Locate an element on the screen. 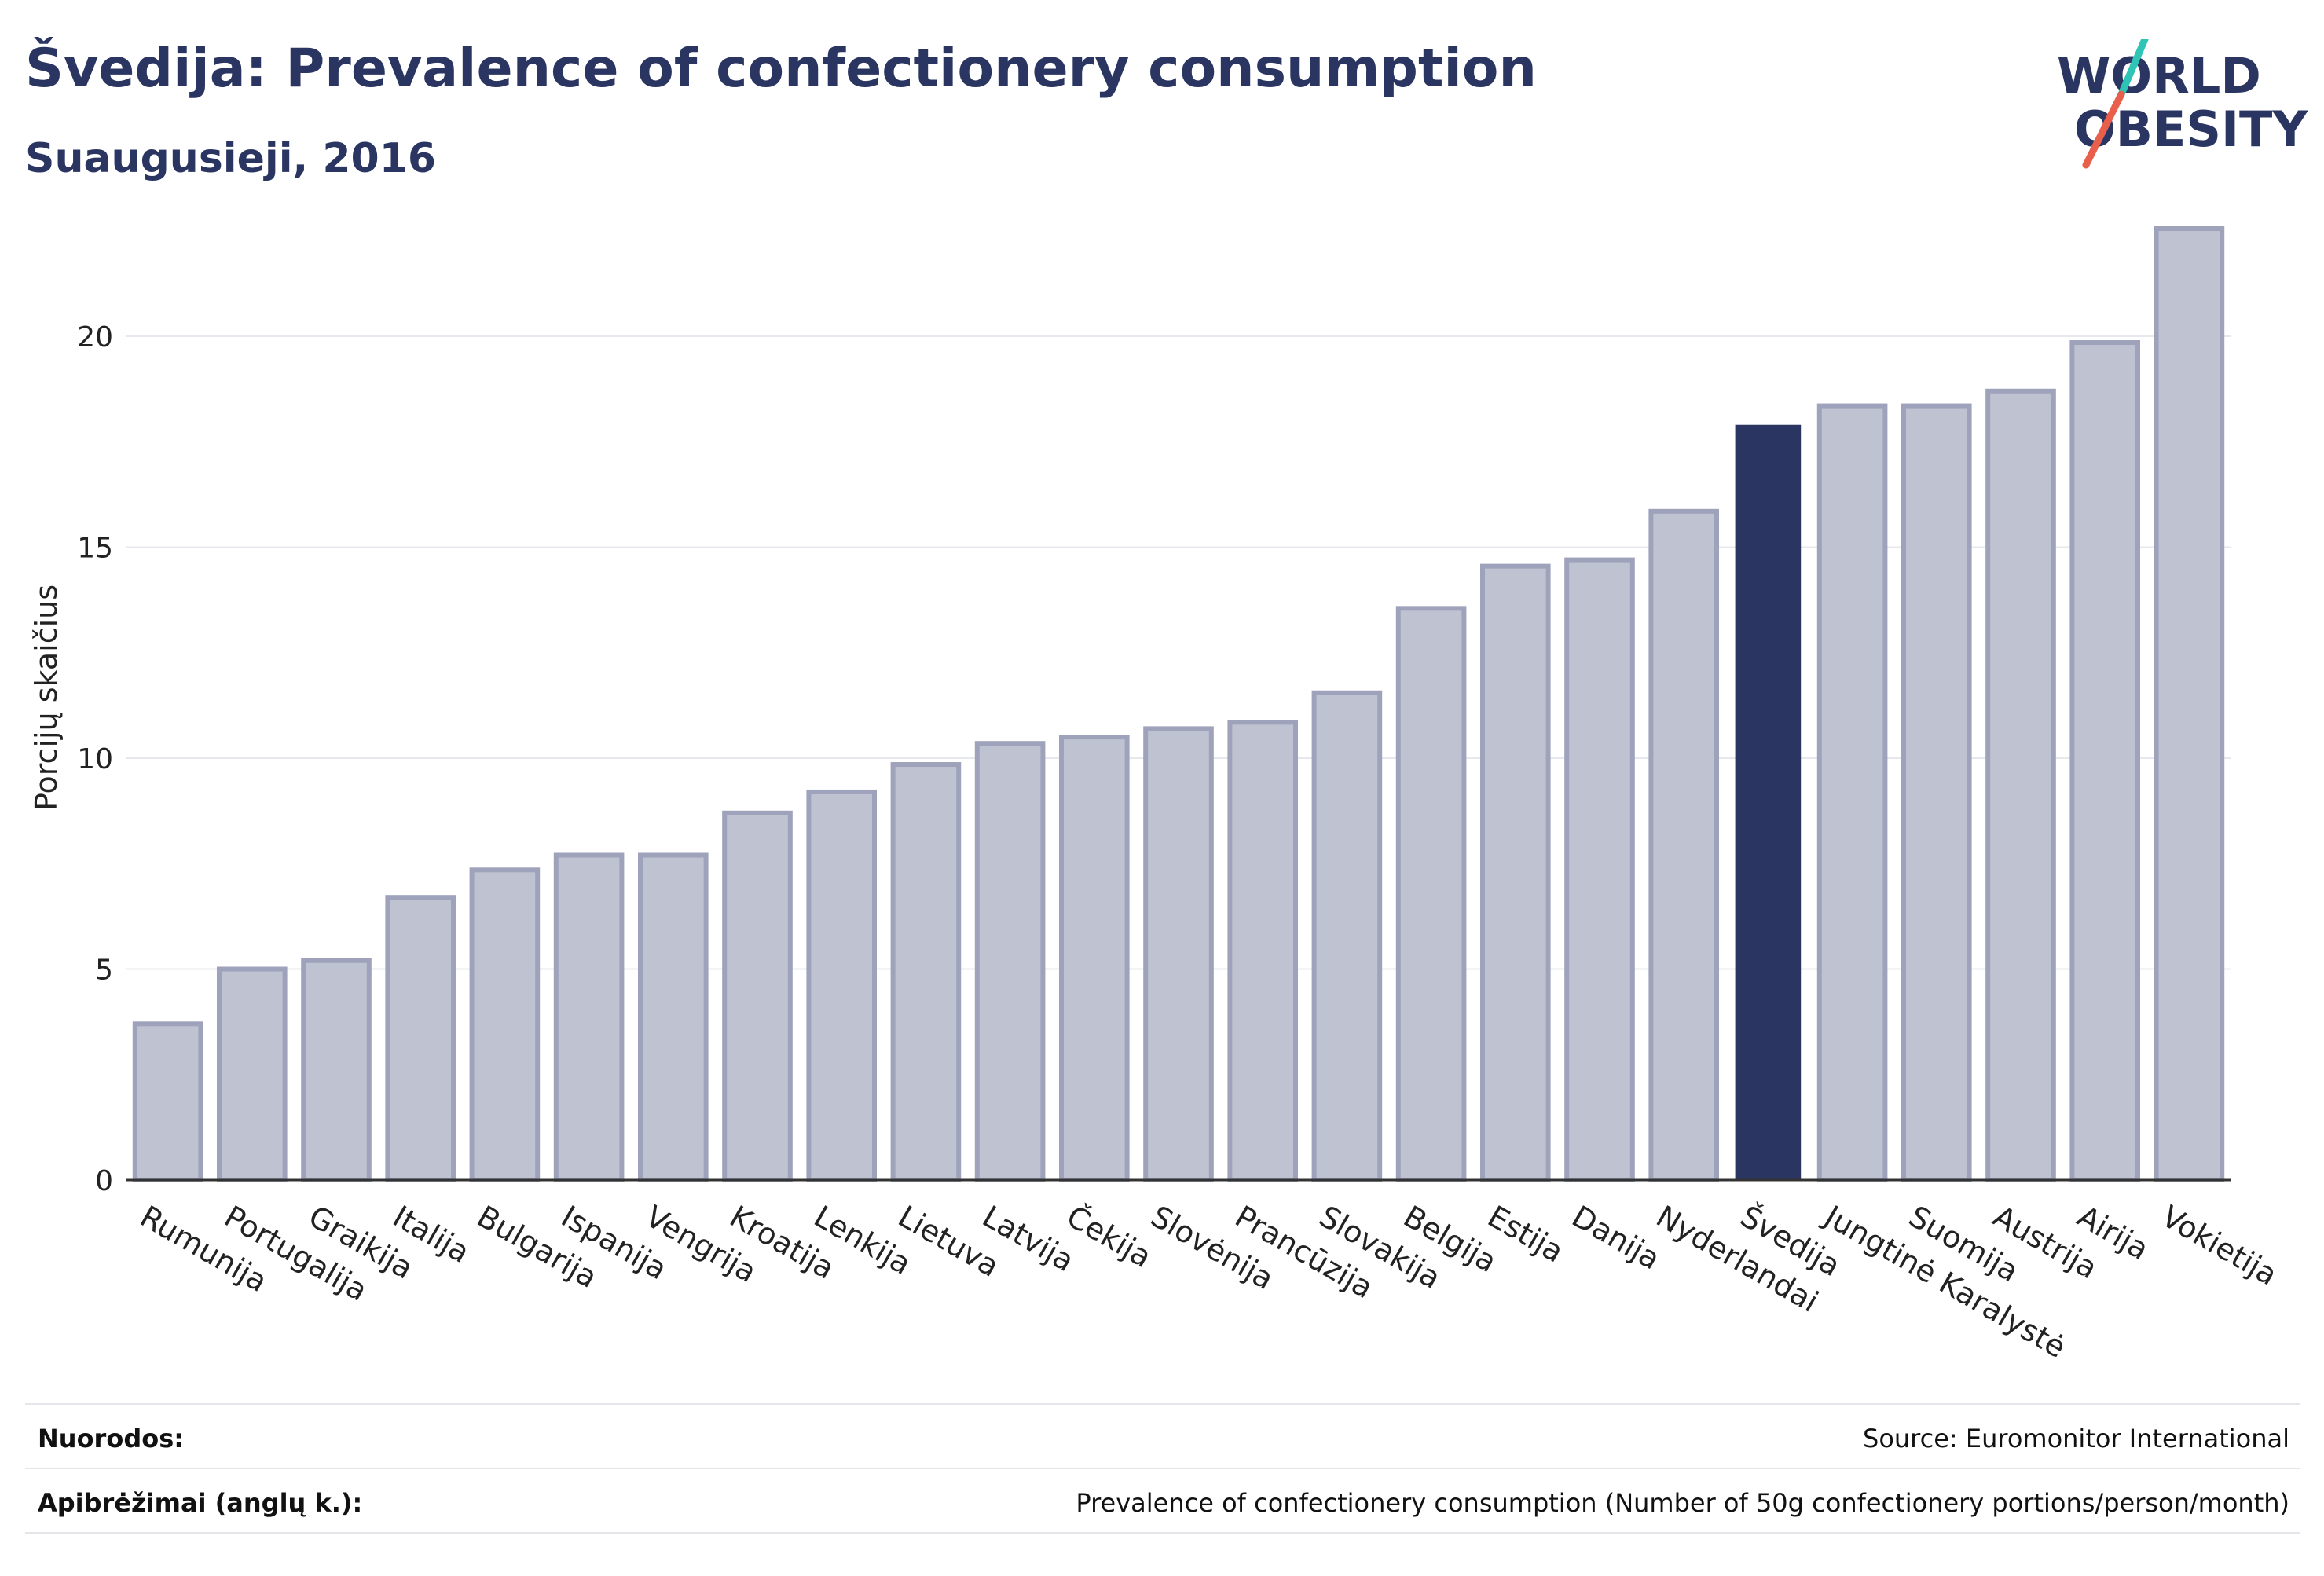 The width and height of the screenshot is (2324, 1576). bar-suomija is located at coordinates (1936, 792).